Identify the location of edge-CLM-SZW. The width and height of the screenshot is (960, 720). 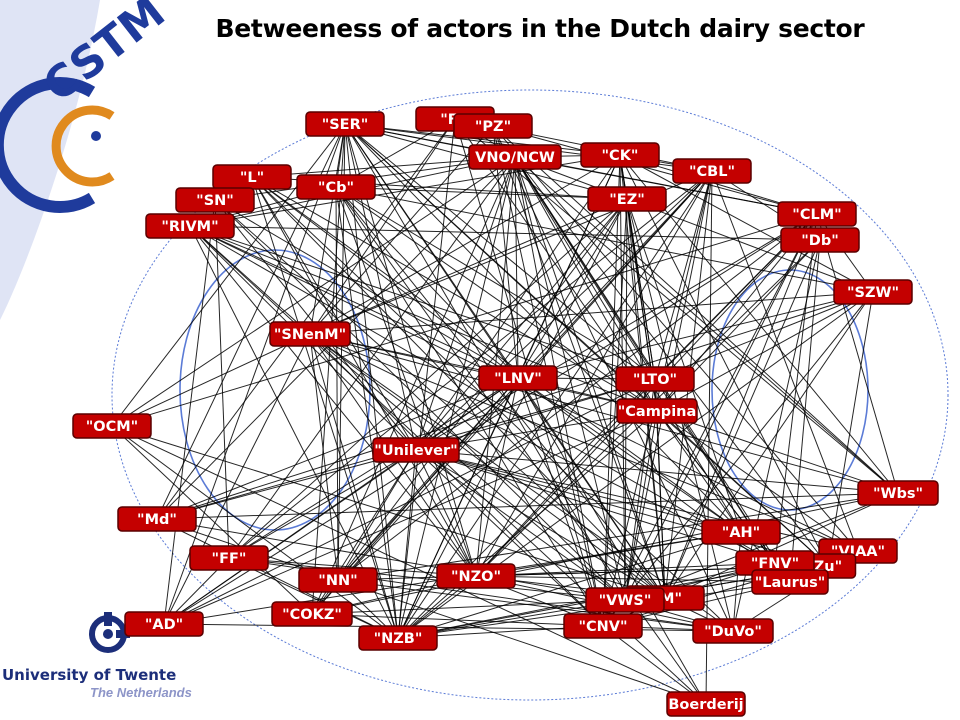
(845, 253).